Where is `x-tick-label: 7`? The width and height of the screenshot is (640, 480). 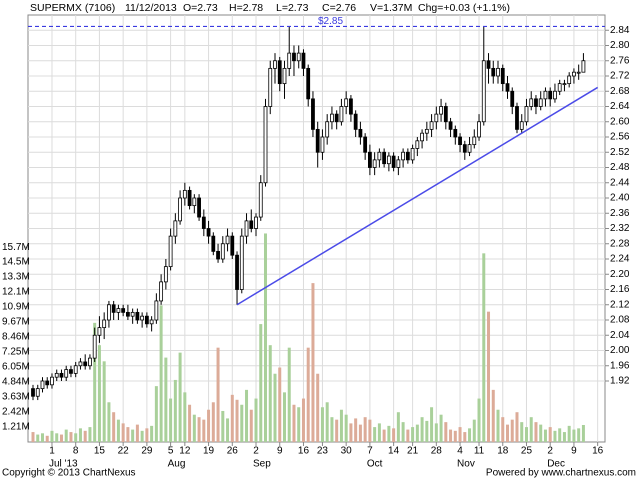
x-tick-label: 7 is located at coordinates (370, 451).